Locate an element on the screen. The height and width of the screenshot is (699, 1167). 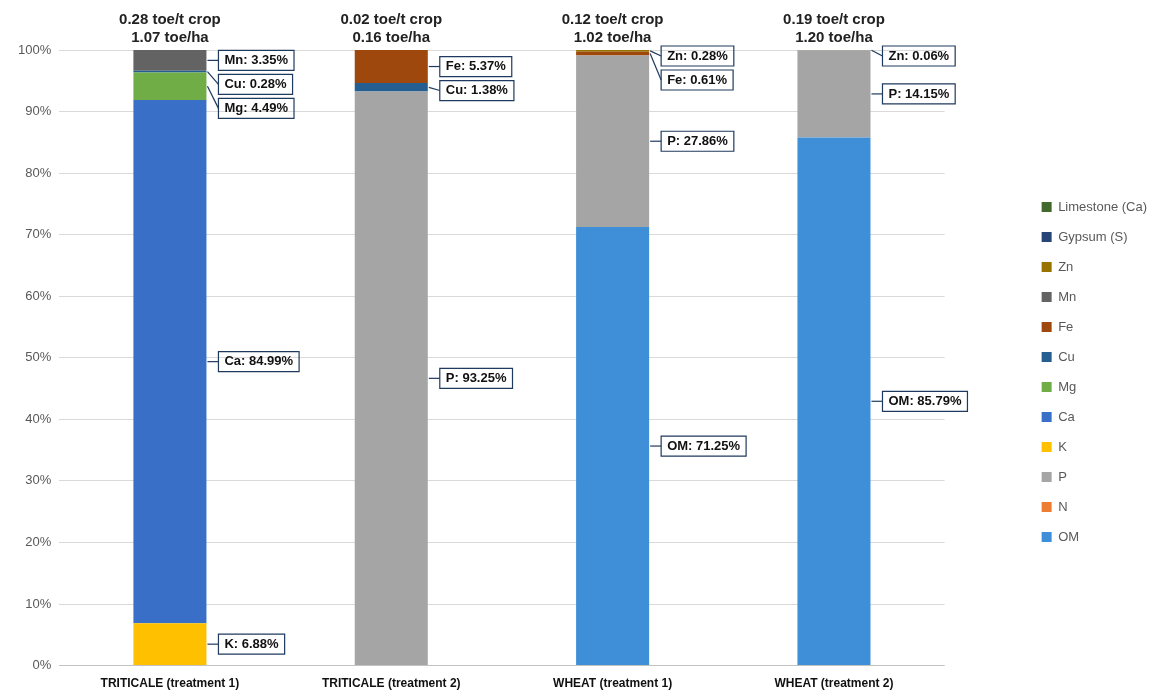
legend-label: Zn is located at coordinates (1066, 266).